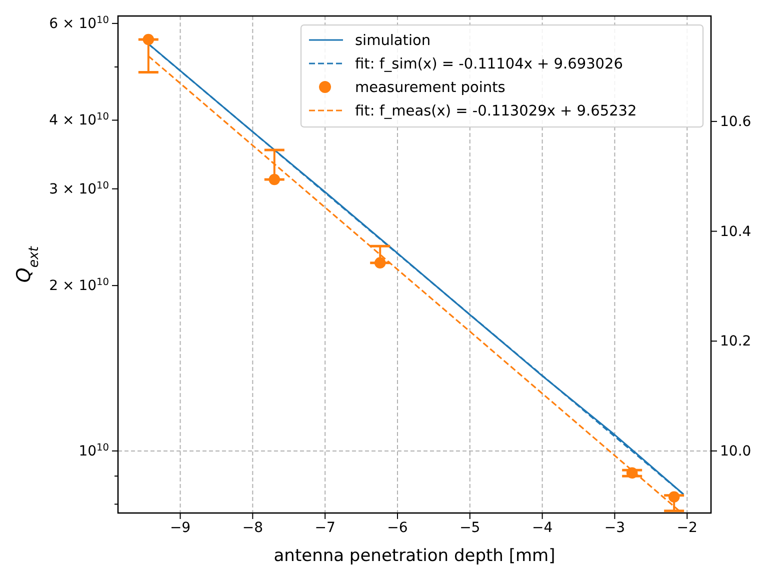 The image size is (761, 566). What do you see at coordinates (542, 528) in the screenshot?
I see `x-tick-label: −4` at bounding box center [542, 528].